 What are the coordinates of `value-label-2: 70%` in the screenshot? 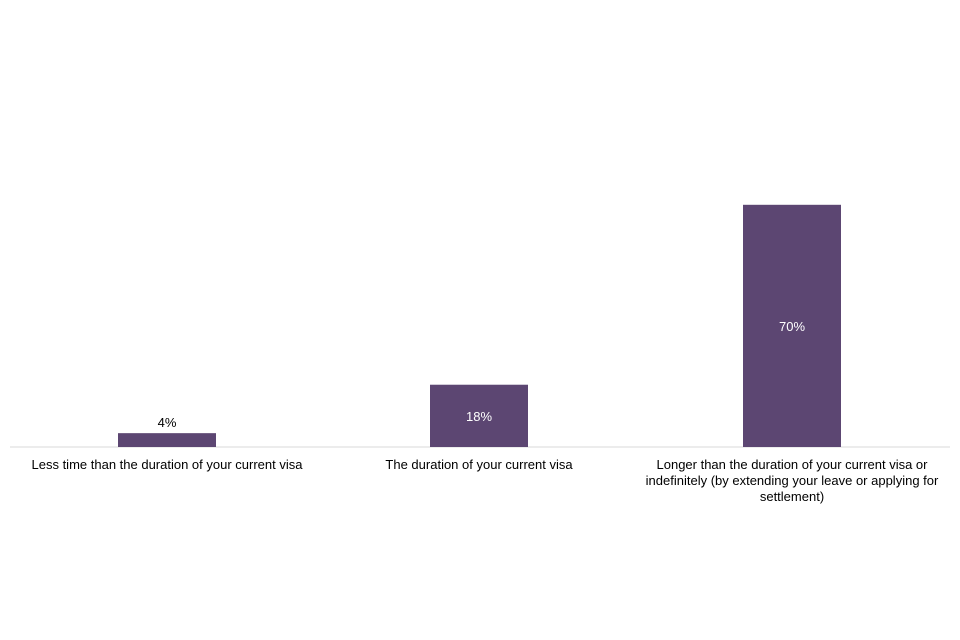 It's located at (792, 326).